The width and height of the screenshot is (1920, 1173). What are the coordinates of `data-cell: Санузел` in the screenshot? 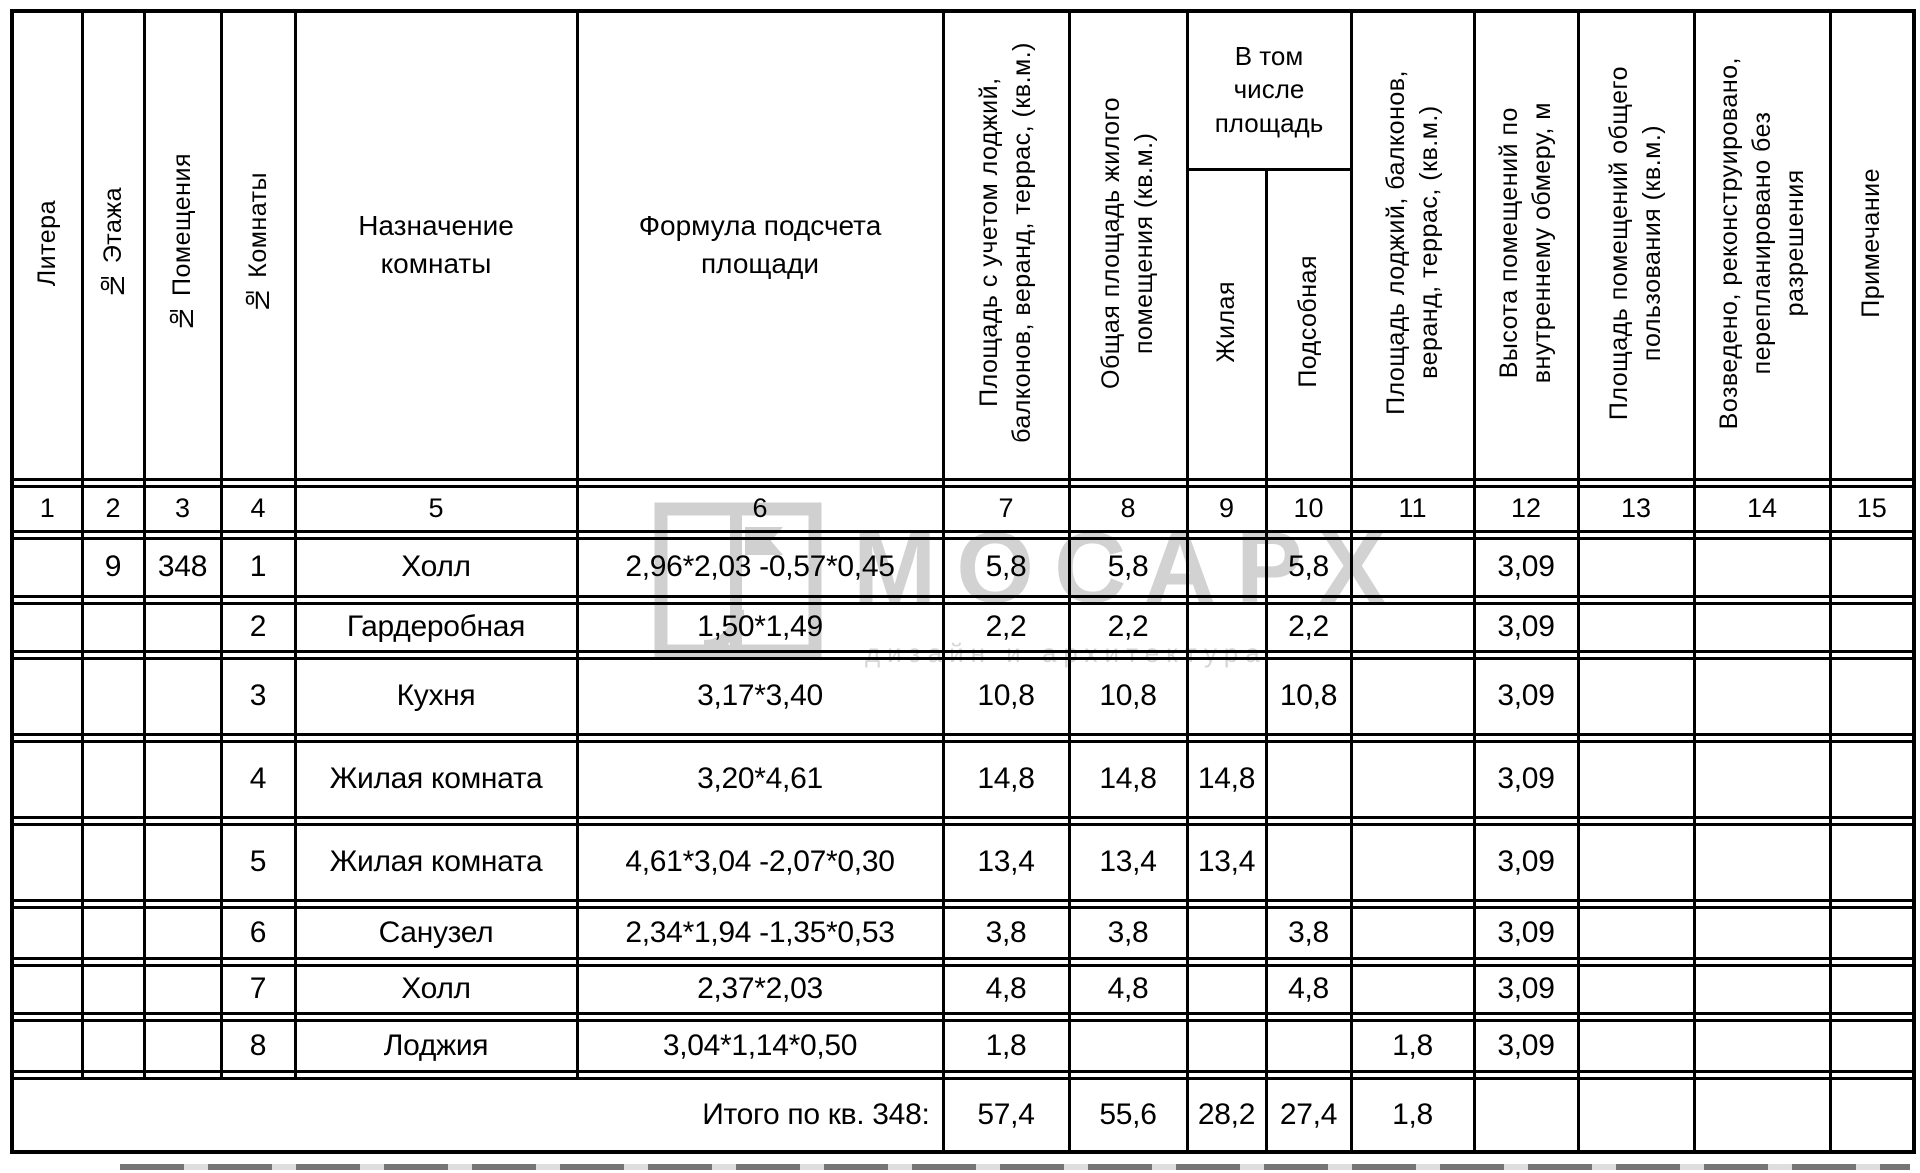 It's located at (436, 932).